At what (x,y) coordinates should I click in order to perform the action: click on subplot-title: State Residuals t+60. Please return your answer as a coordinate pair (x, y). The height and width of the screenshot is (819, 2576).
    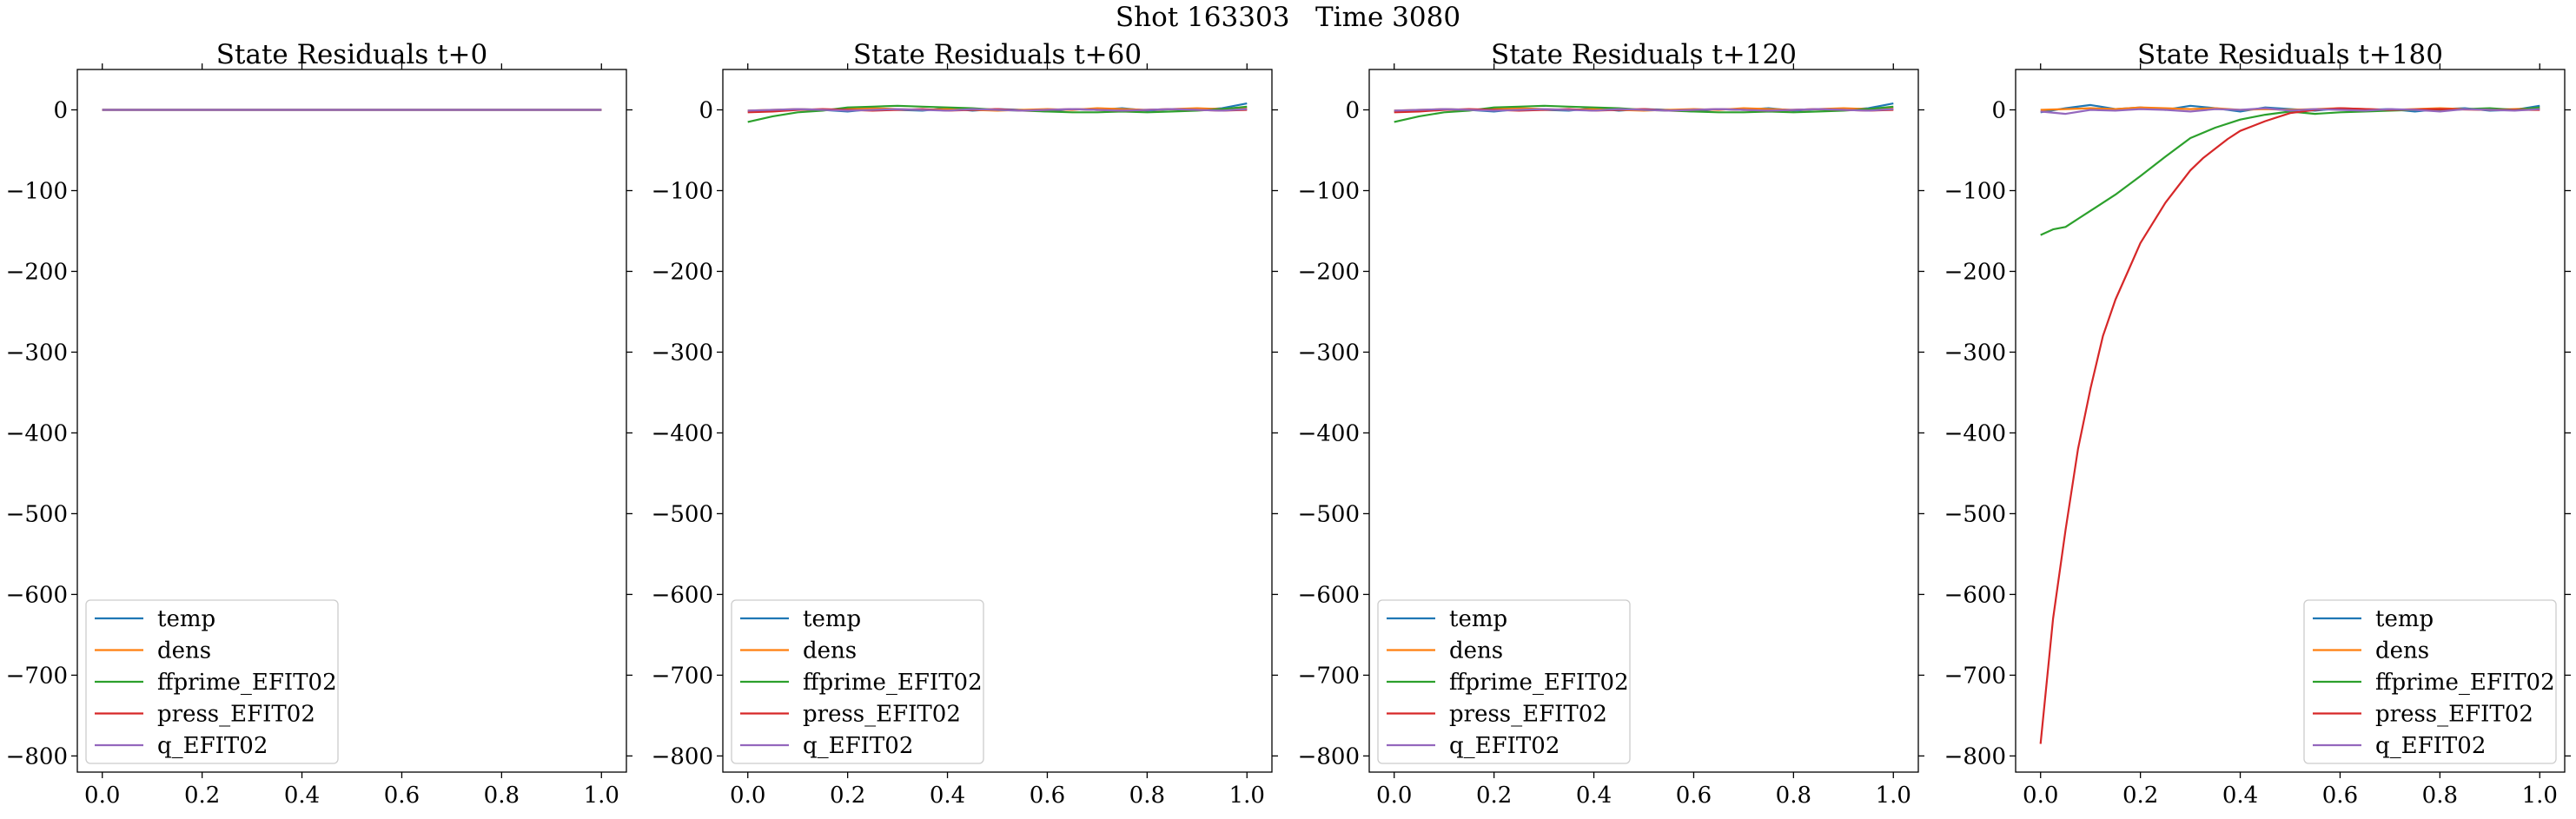
    Looking at the image, I should click on (997, 54).